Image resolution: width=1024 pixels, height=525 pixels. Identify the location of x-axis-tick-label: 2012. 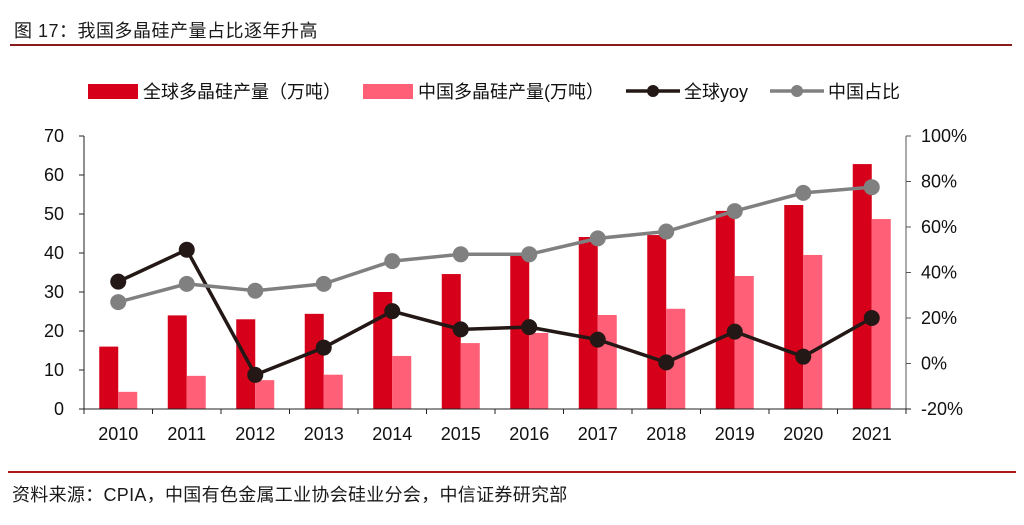
(255, 434).